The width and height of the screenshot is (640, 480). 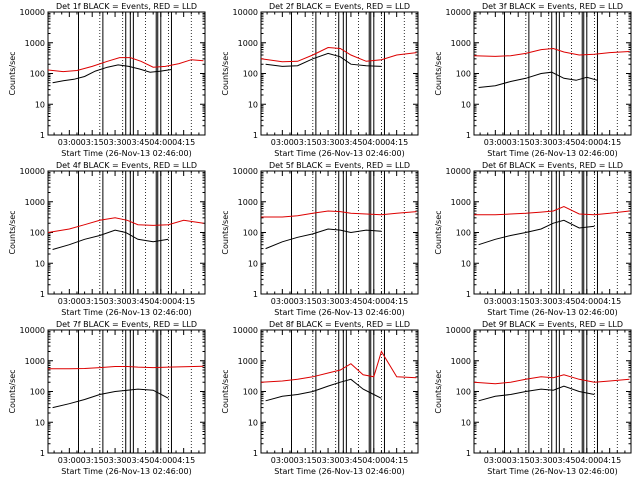 I want to click on plot-title: Det 6f BLACK = Events, RED = LLD, so click(x=552, y=165).